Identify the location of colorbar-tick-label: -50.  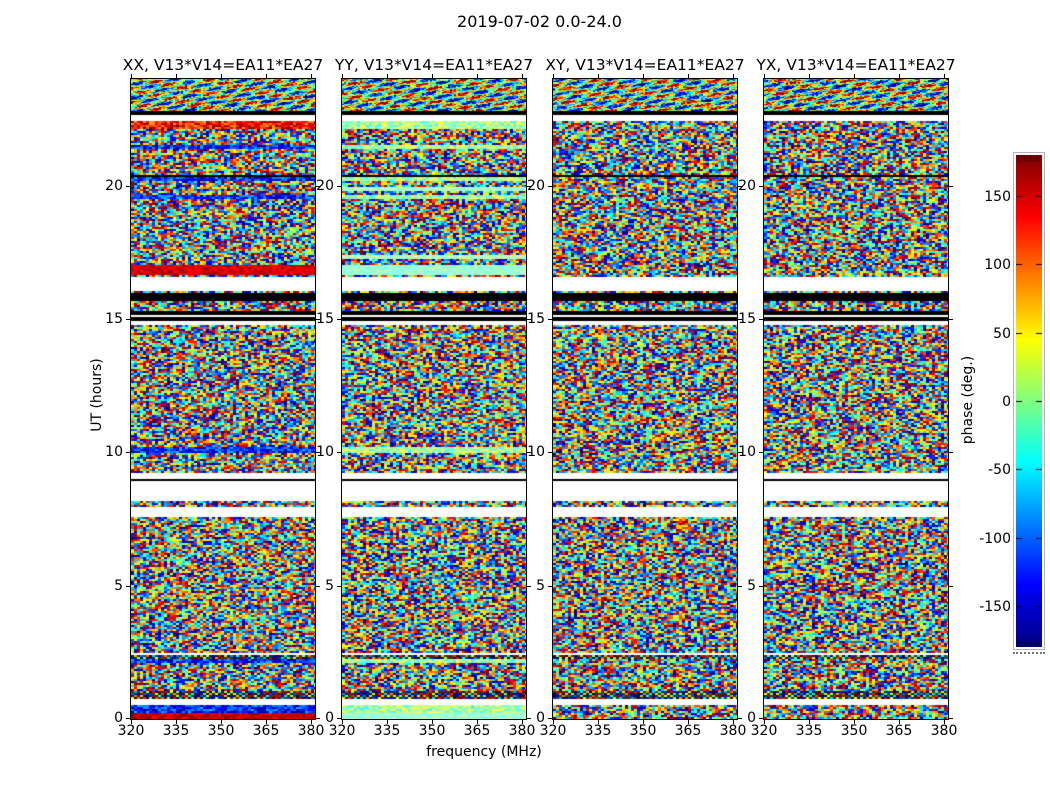
(999, 470).